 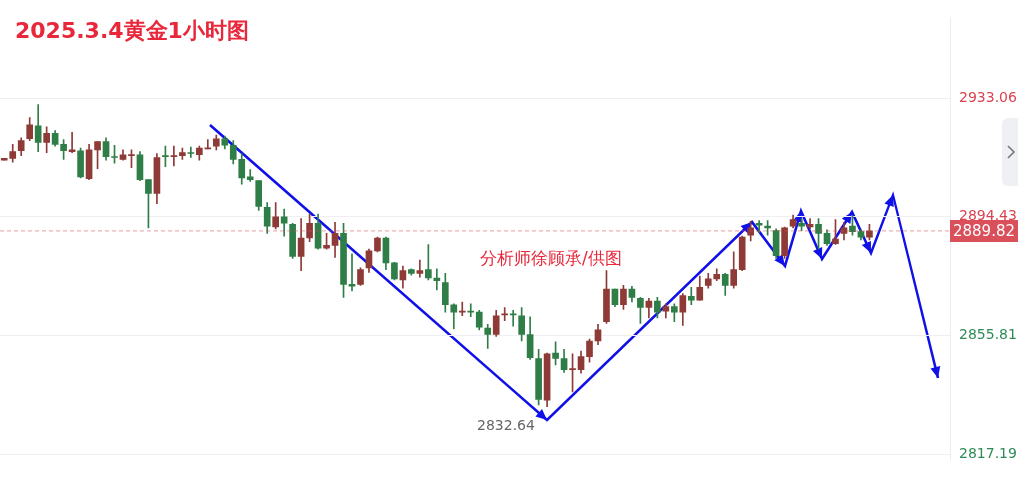 What do you see at coordinates (988, 96) in the screenshot?
I see `y-tick-label: 2933.06` at bounding box center [988, 96].